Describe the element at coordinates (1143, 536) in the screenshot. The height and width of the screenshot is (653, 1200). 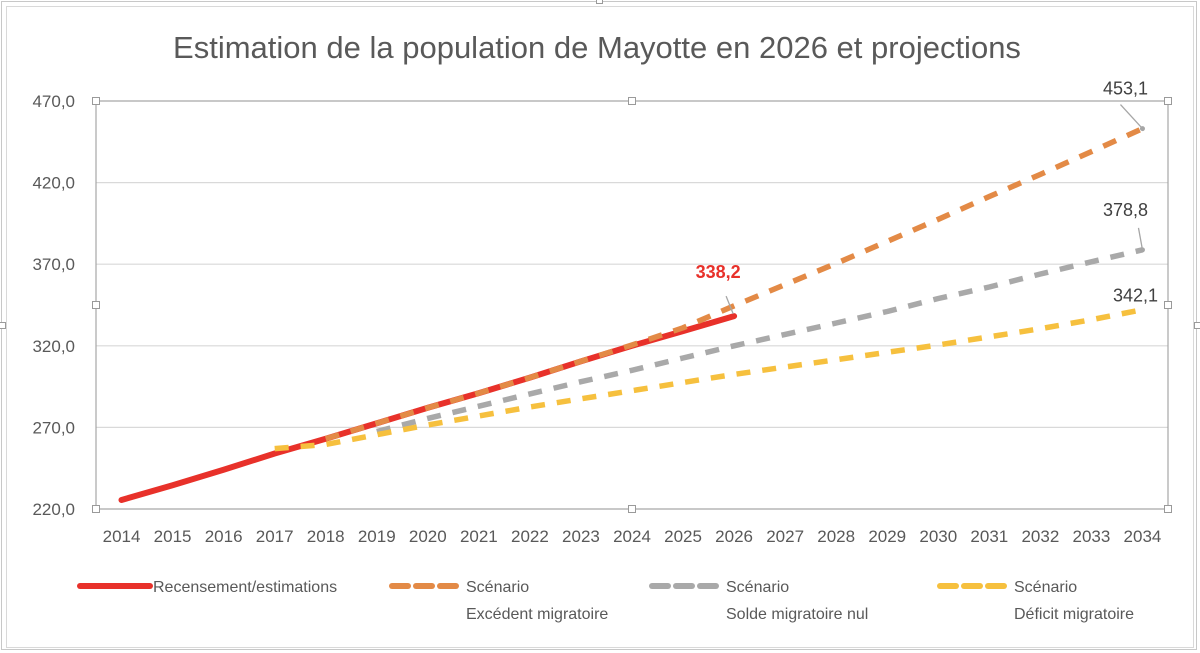
I see `x-tick-label: 2034` at that location.